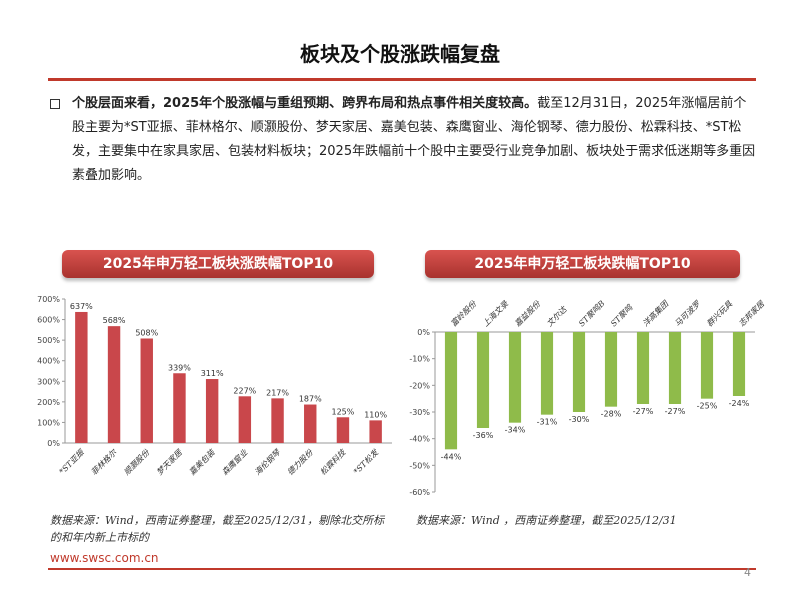  Describe the element at coordinates (419, 385) in the screenshot. I see `y-tick-label: -20%` at that location.